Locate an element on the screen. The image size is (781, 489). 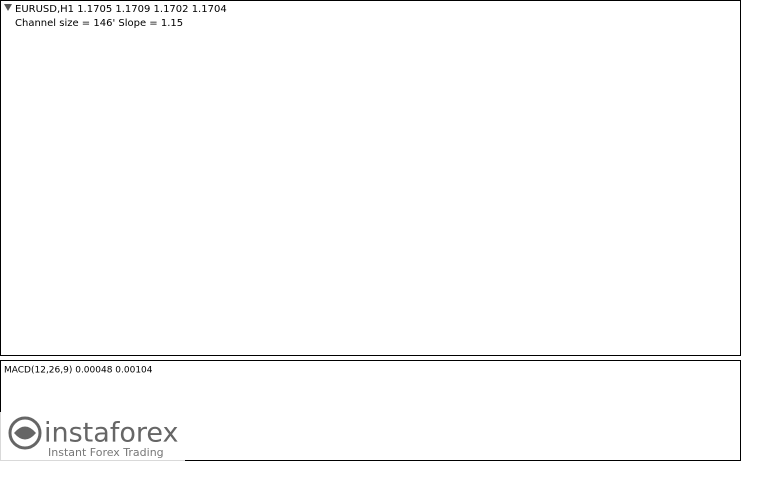
header-icon is located at coordinates (8, 7).